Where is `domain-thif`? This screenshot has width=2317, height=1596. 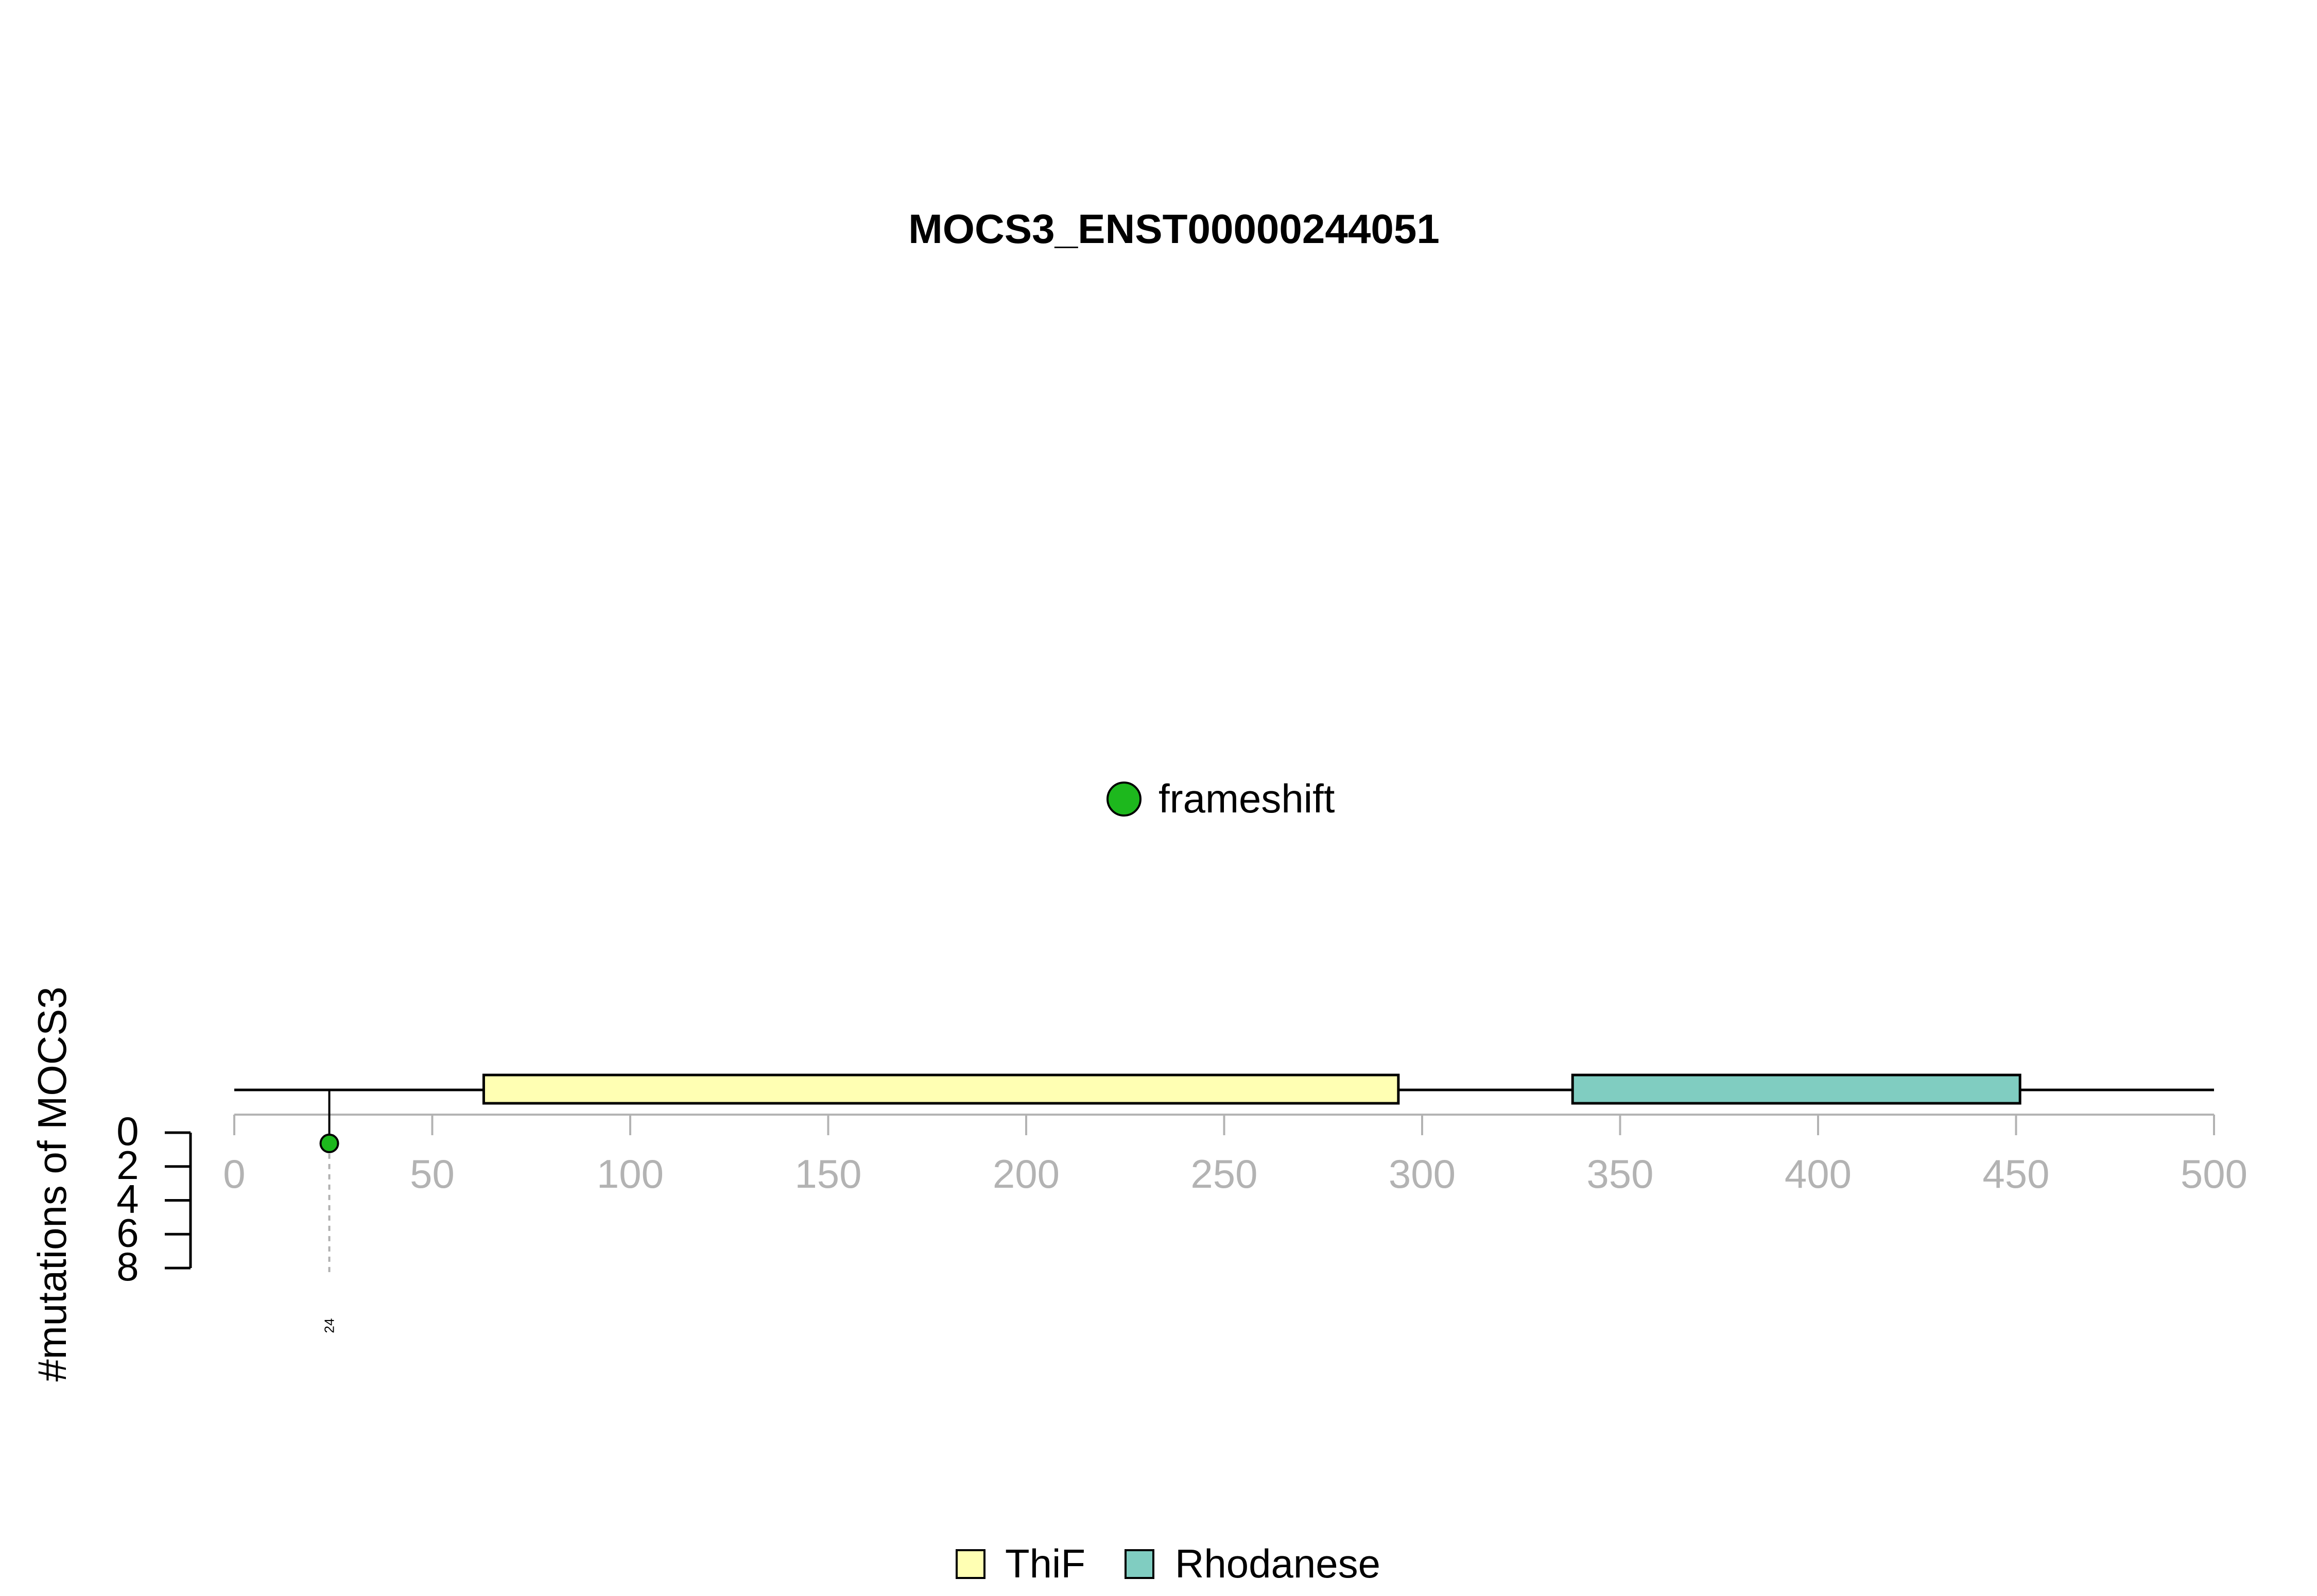 domain-thif is located at coordinates (941, 1089).